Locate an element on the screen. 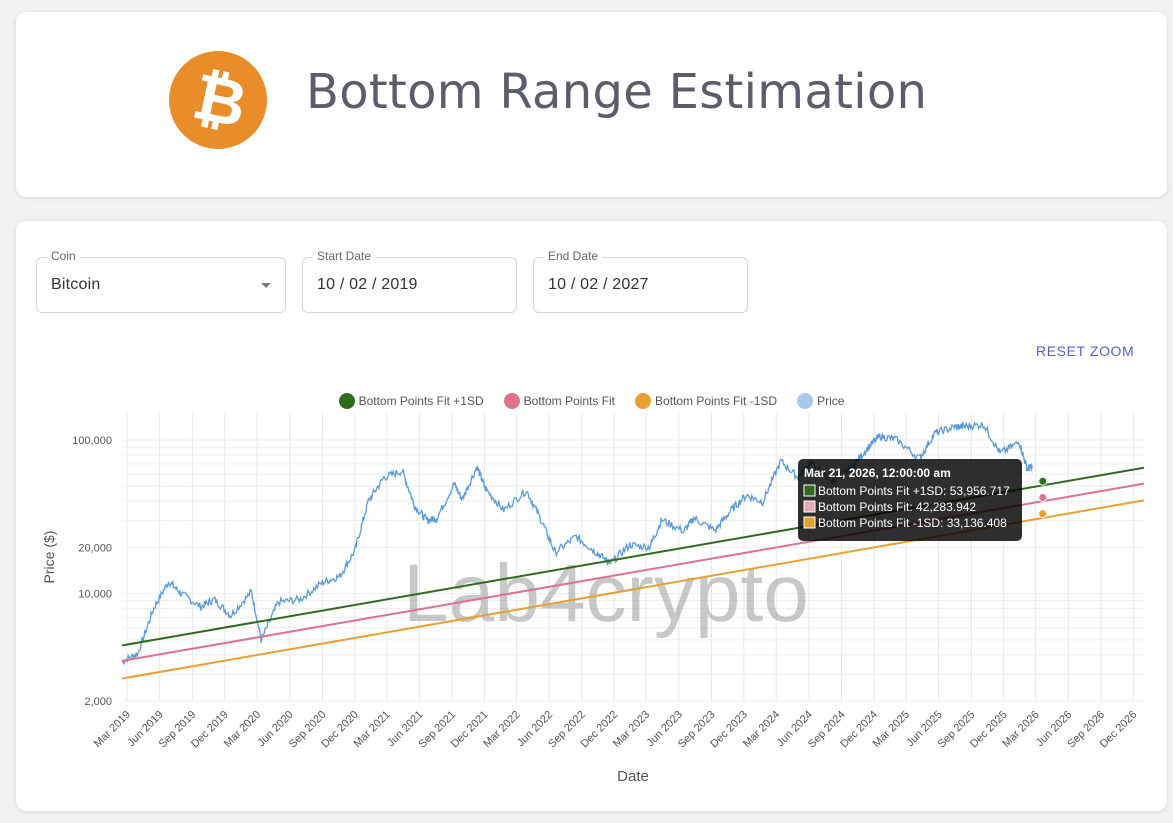  legend-label: Bottom Points Fit -1SD is located at coordinates (716, 401).